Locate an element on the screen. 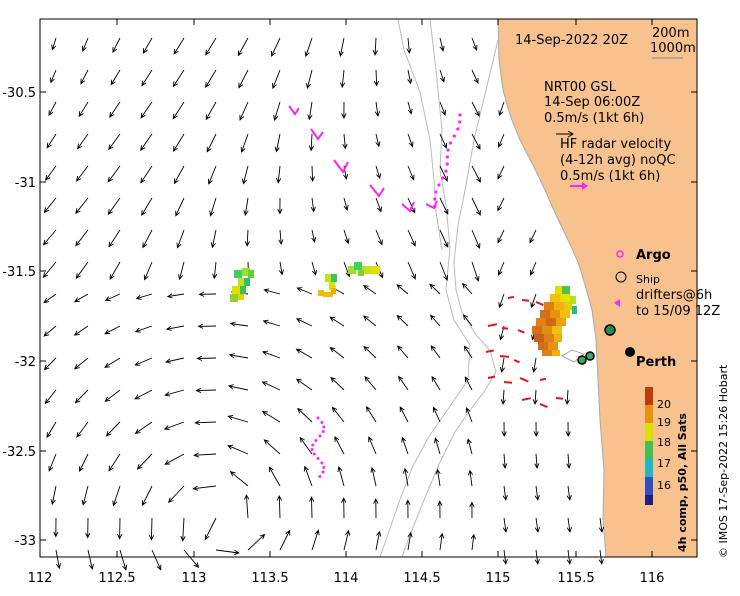  y-tick-label: -31 is located at coordinates (25, 183).